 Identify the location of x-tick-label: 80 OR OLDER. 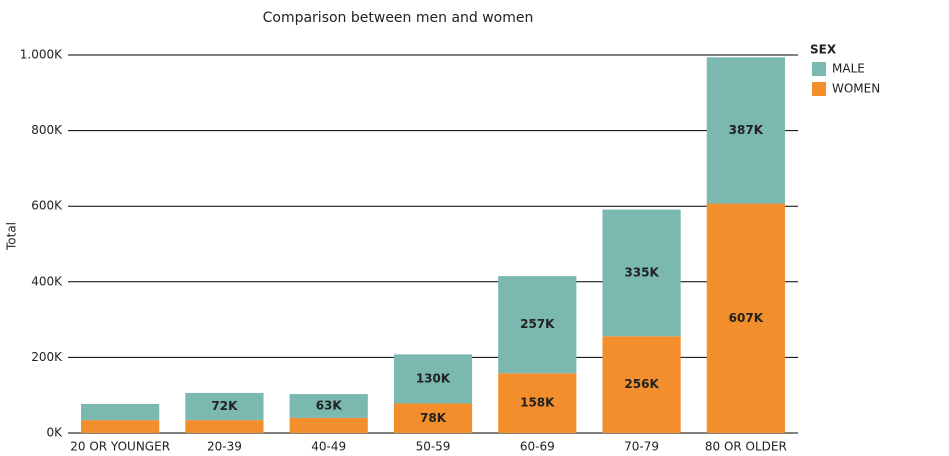
(746, 447).